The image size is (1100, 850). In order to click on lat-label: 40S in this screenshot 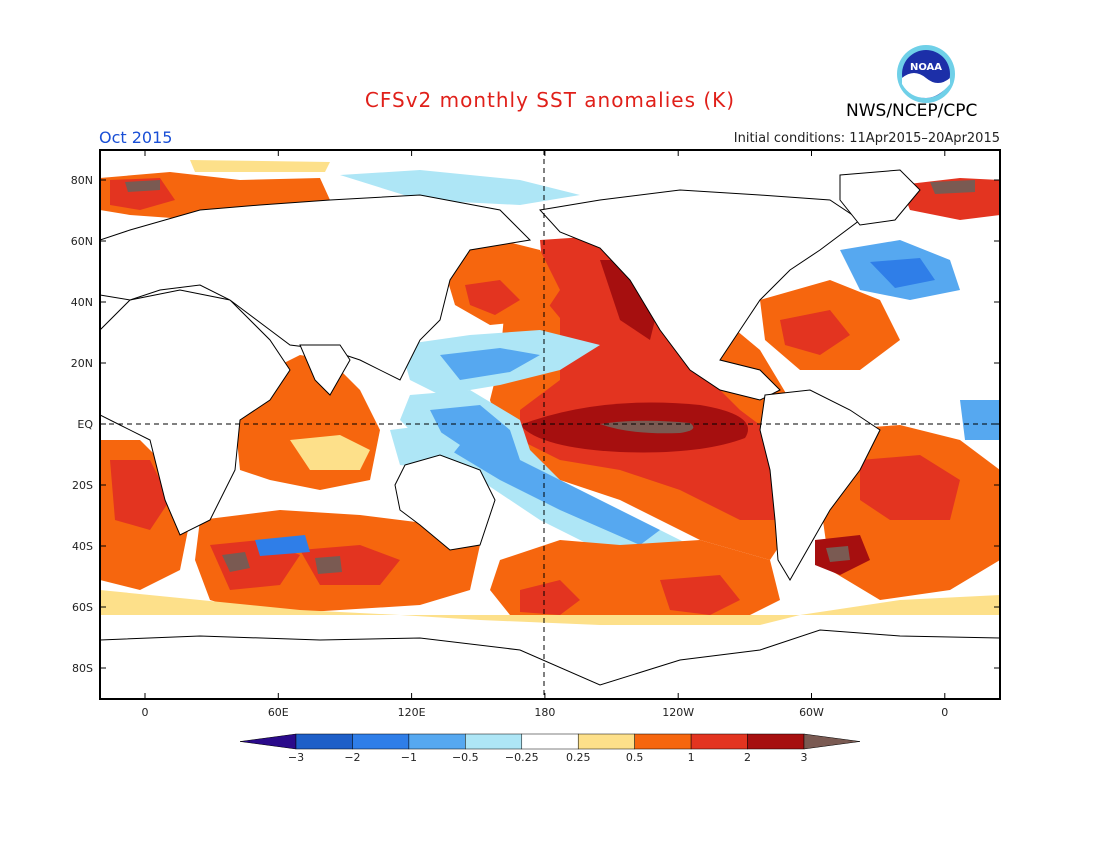, I will do `click(82, 546)`.